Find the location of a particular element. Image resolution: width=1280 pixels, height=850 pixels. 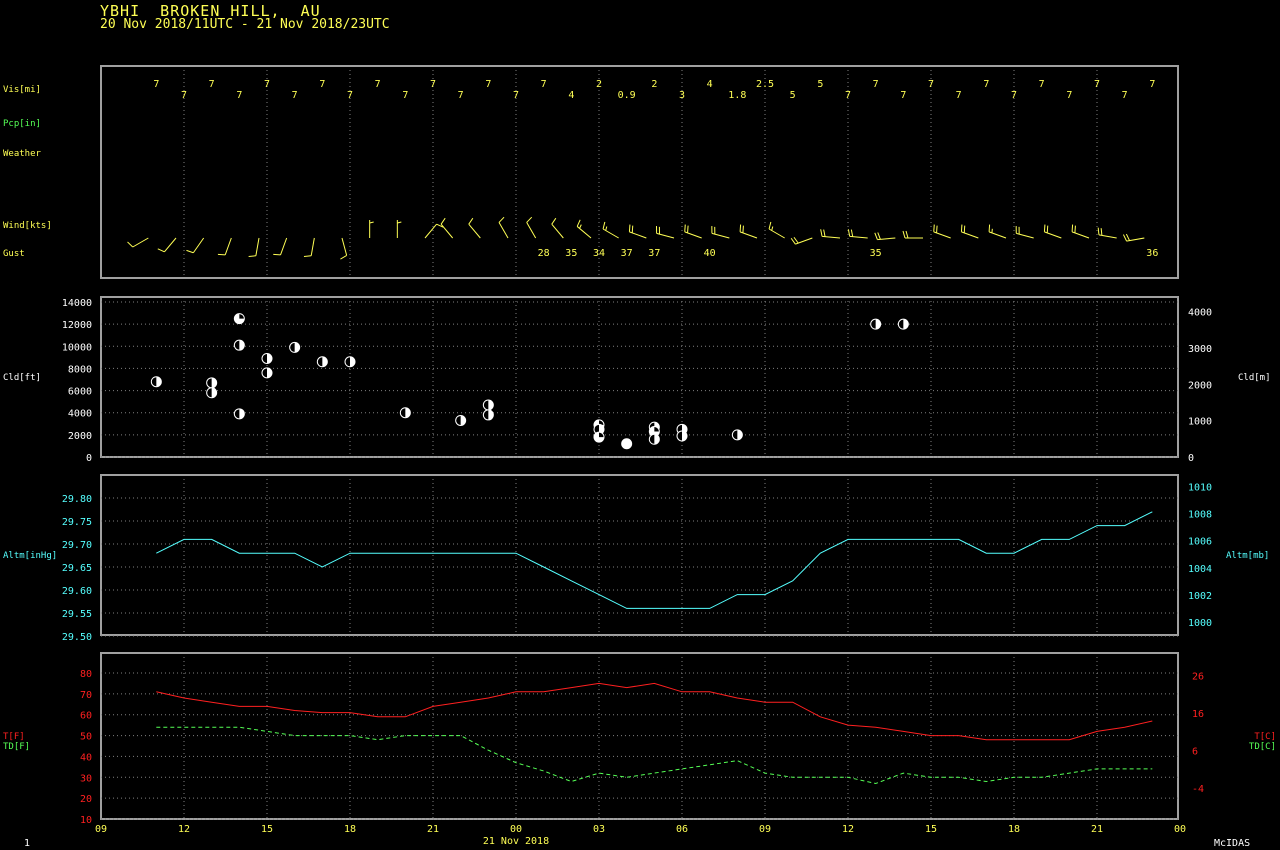

axis-label-cld-m: Cld[m] is located at coordinates (1254, 378).